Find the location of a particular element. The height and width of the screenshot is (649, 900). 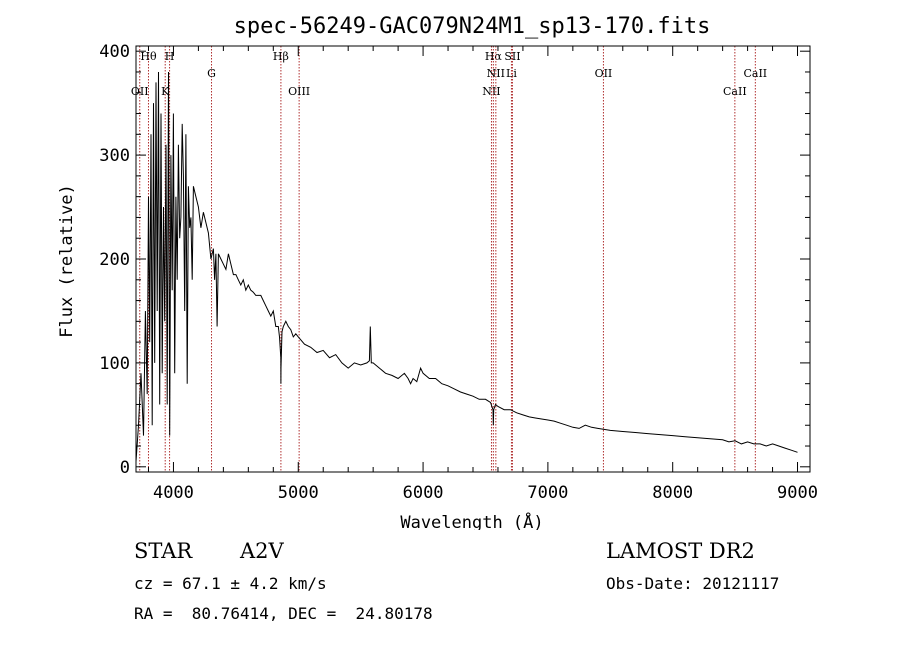

object-subclass: A2V is located at coordinates (262, 551).